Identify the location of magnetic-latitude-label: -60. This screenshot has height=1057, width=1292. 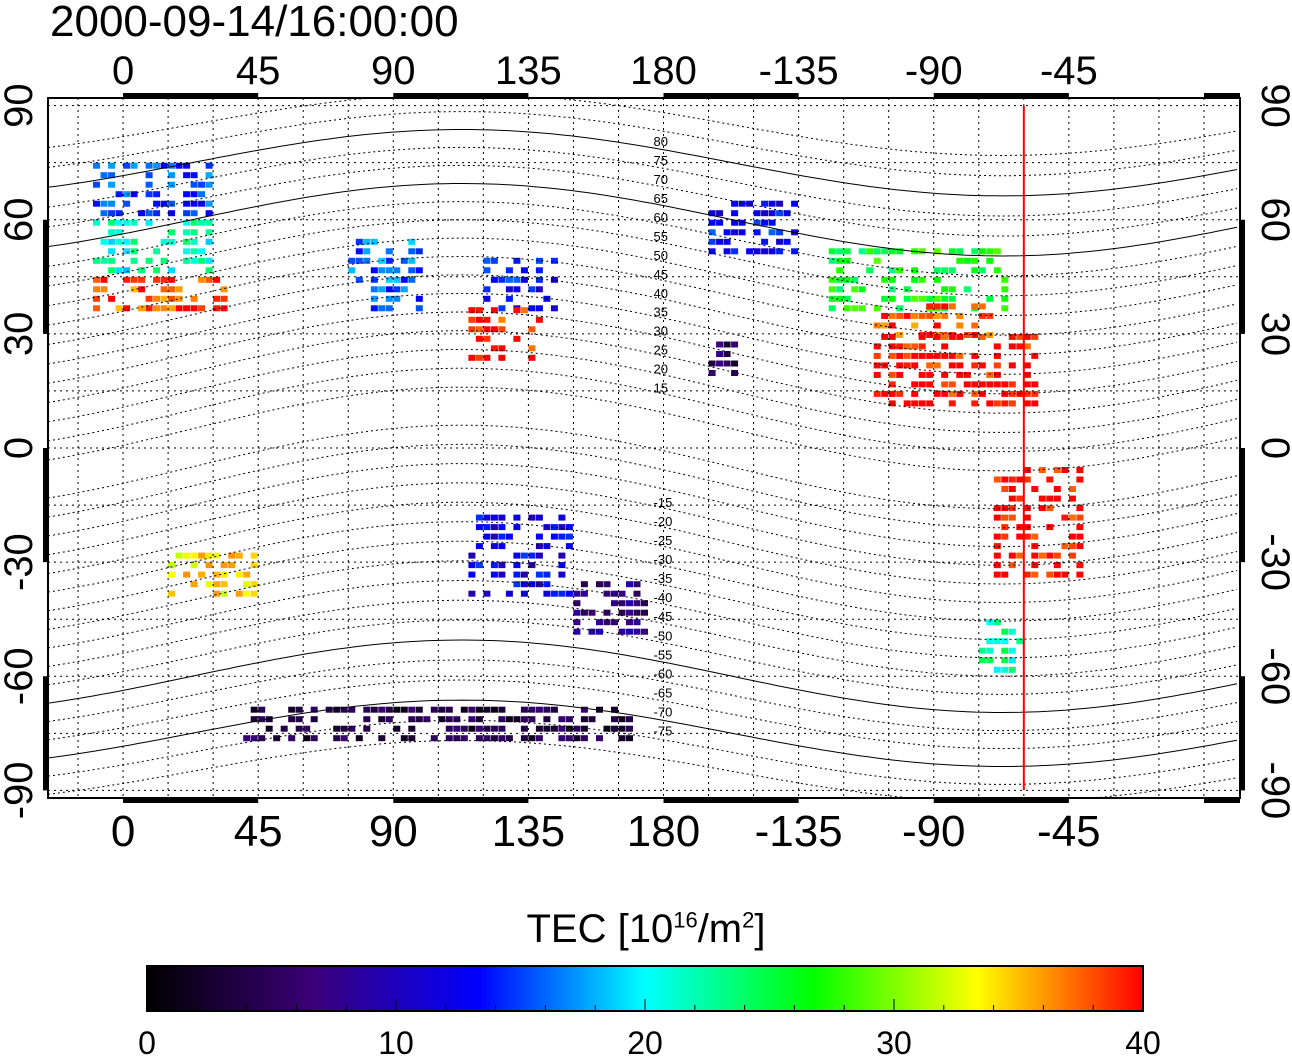
(663, 673).